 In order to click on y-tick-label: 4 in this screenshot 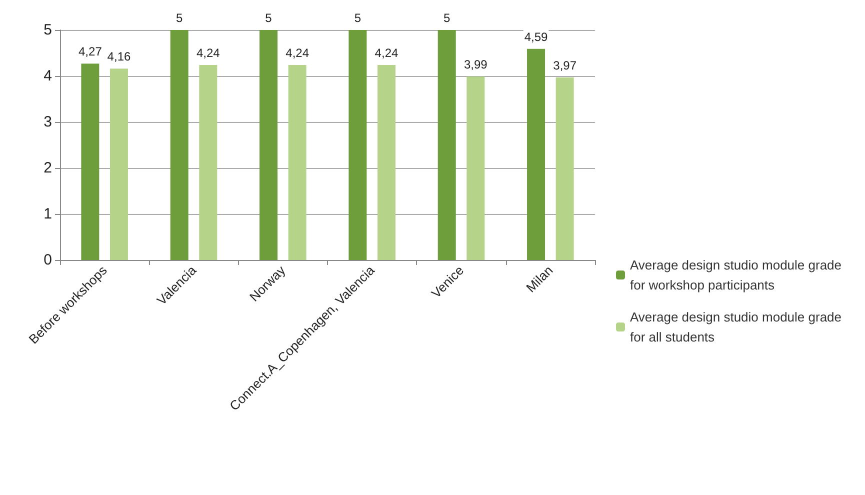, I will do `click(48, 76)`.